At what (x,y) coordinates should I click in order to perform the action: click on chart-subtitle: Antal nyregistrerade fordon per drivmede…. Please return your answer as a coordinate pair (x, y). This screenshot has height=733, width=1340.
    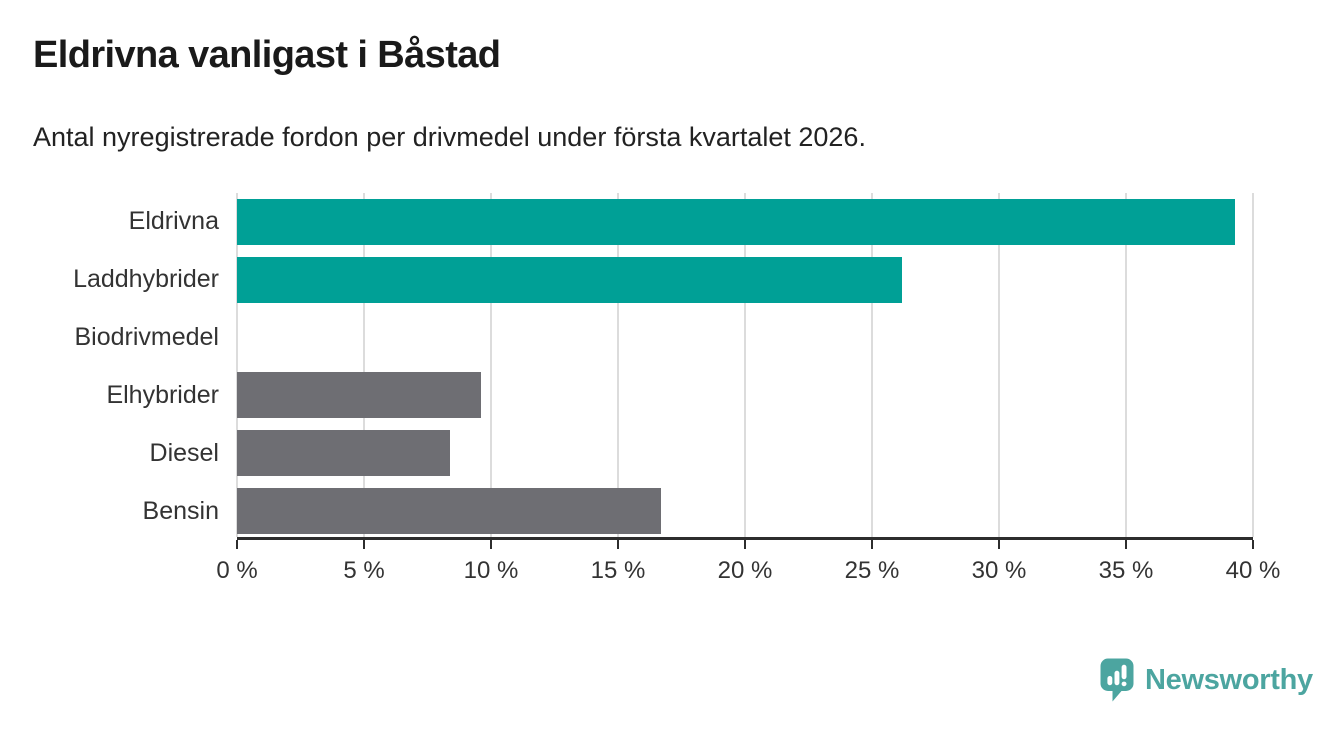
    Looking at the image, I should click on (449, 137).